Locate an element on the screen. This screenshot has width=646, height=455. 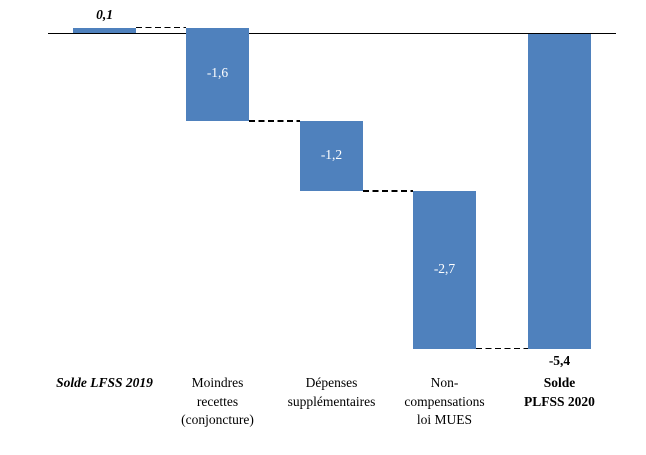
category-label: Non- compensations loi MUES is located at coordinates (444, 401).